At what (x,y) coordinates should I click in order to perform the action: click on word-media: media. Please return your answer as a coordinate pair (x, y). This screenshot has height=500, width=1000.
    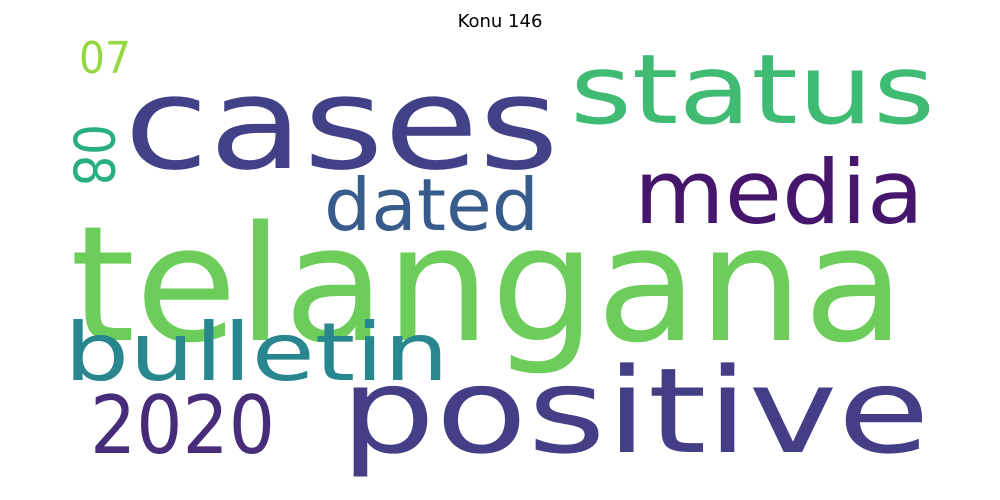
    Looking at the image, I should click on (779, 192).